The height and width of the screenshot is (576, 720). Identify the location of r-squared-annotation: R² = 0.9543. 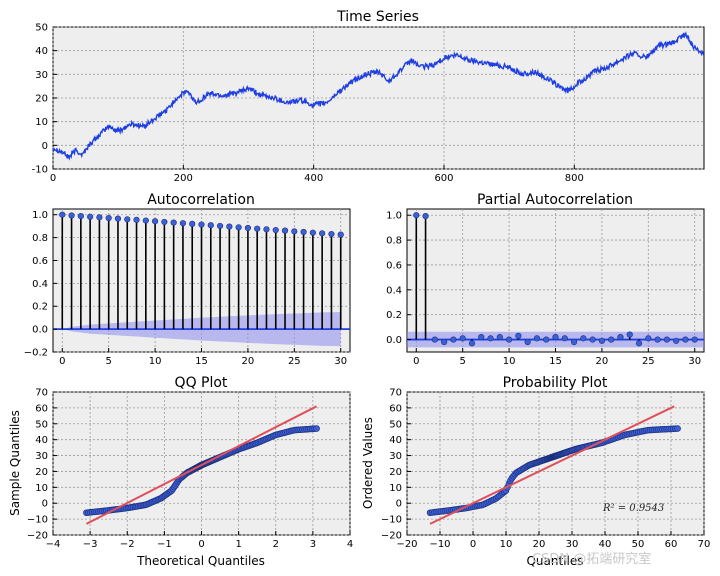
(633, 508).